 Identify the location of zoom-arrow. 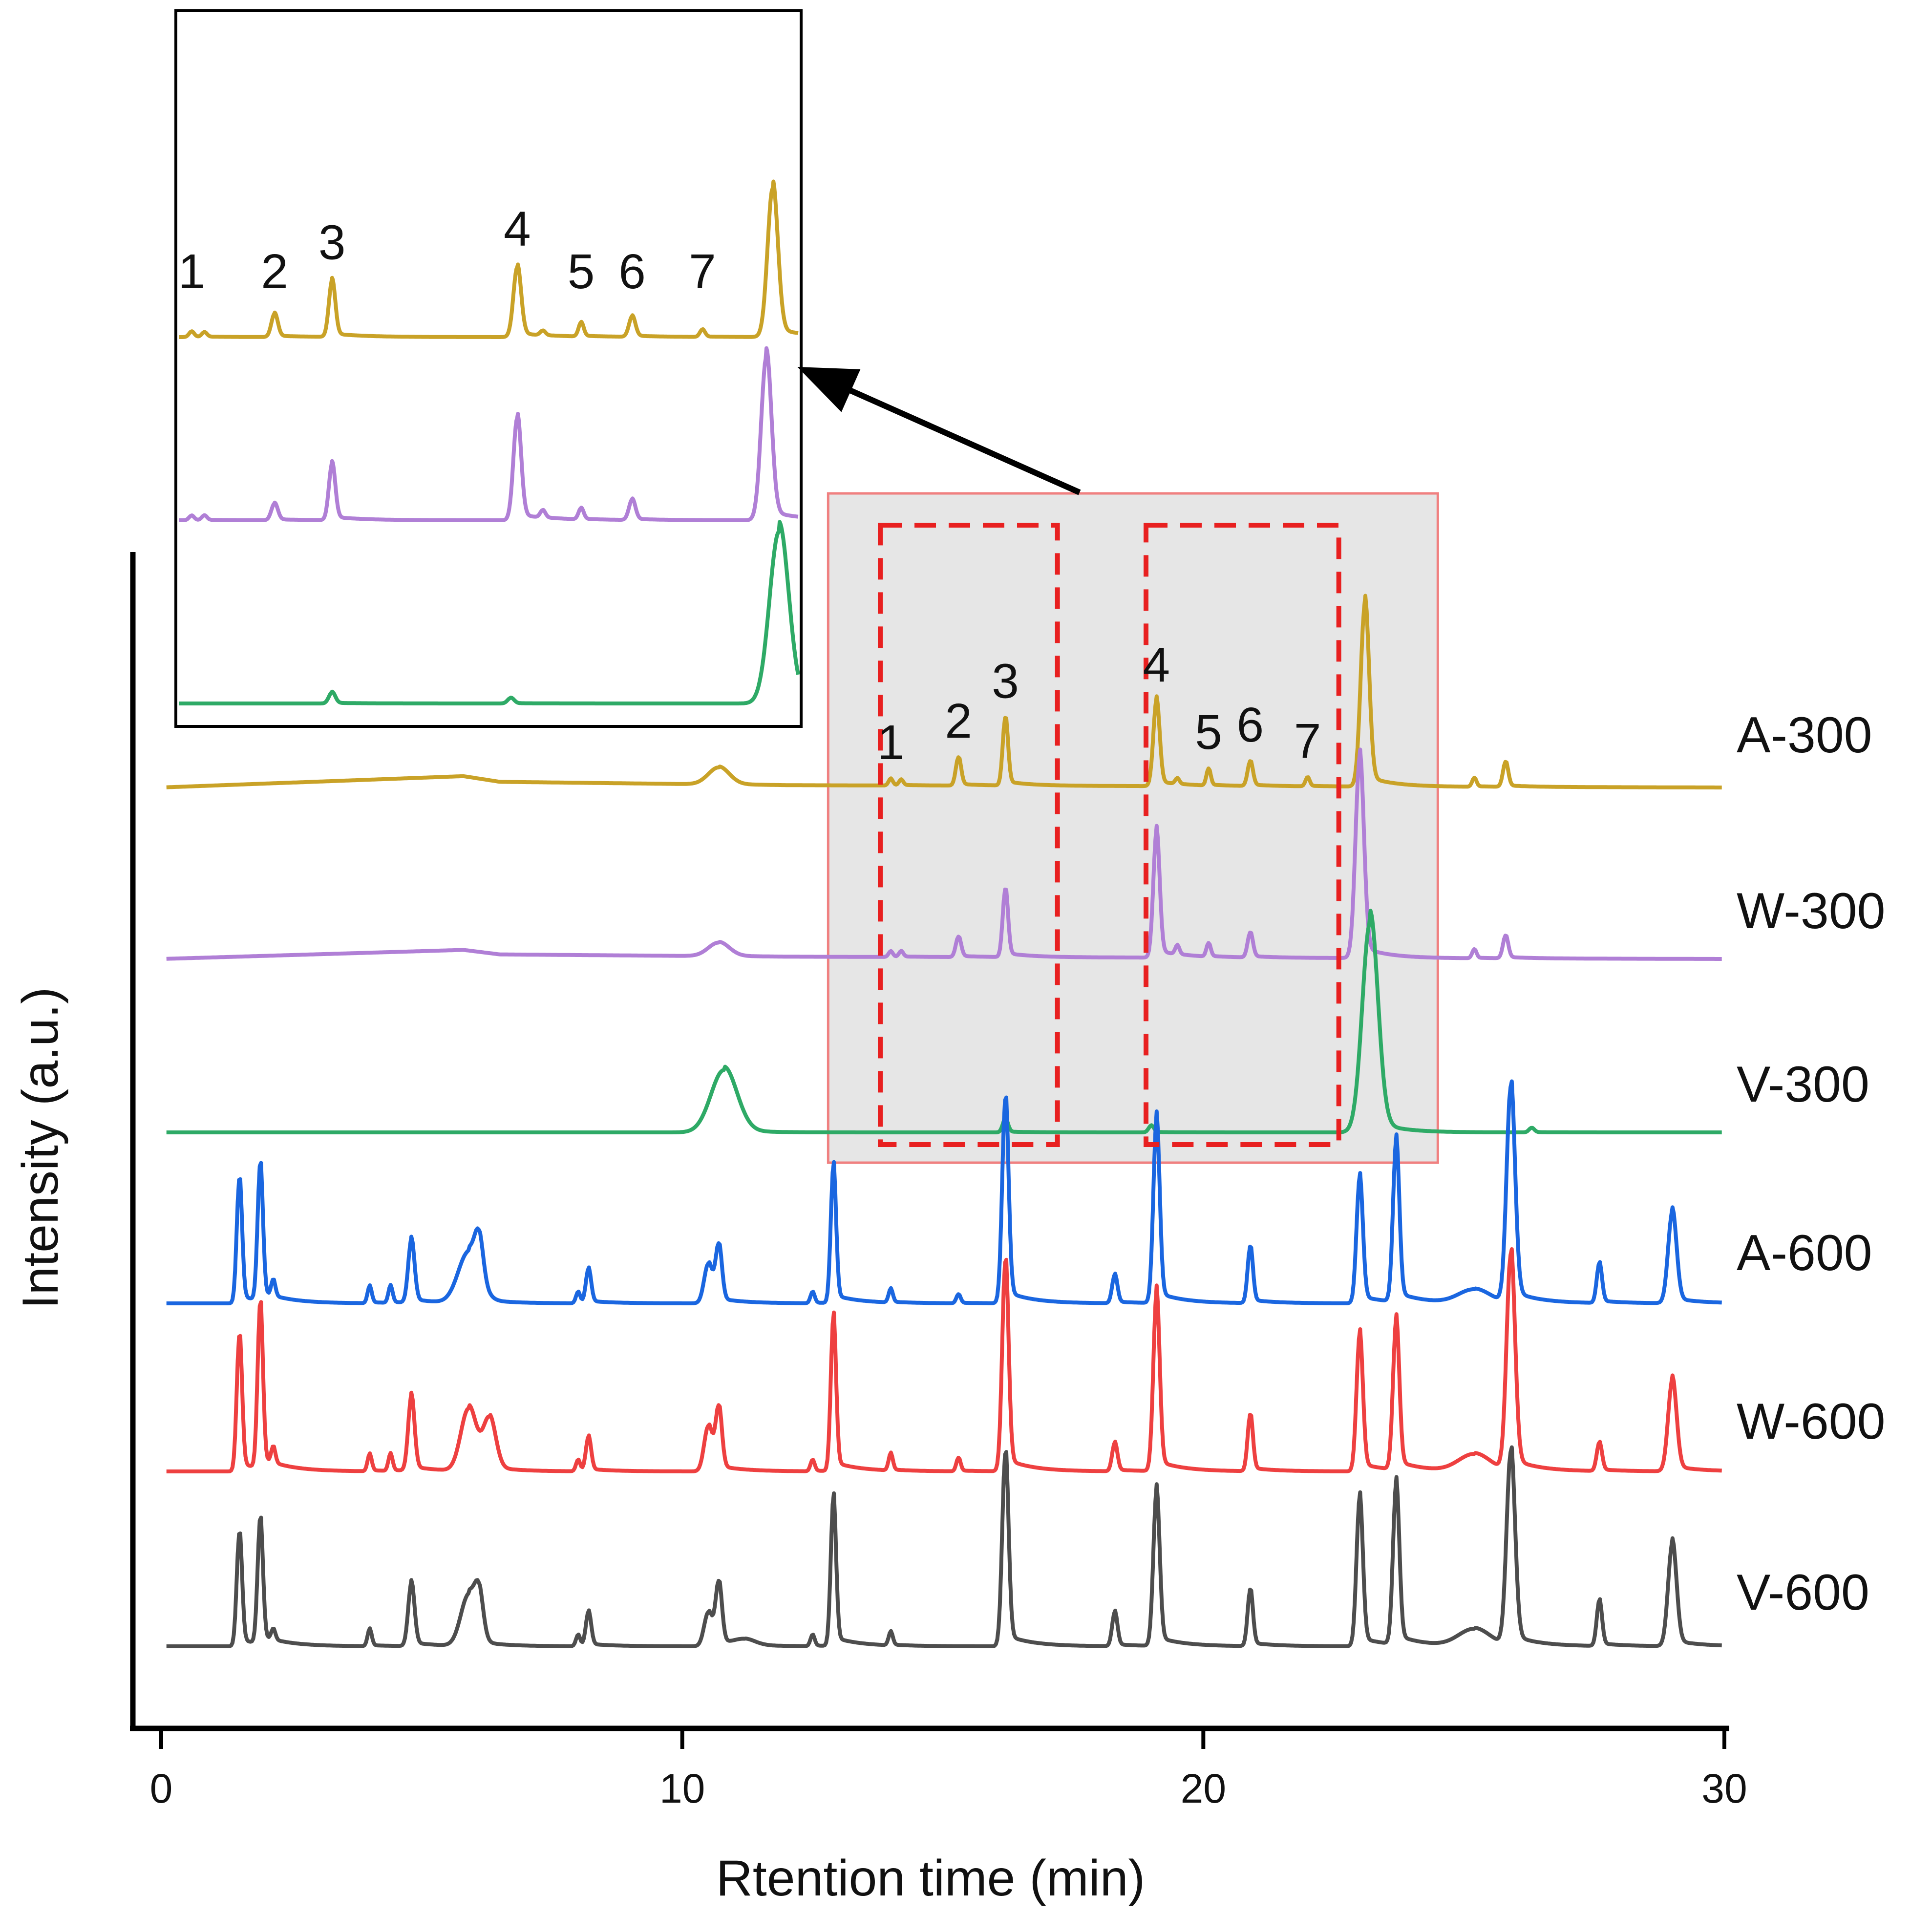
(939, 430).